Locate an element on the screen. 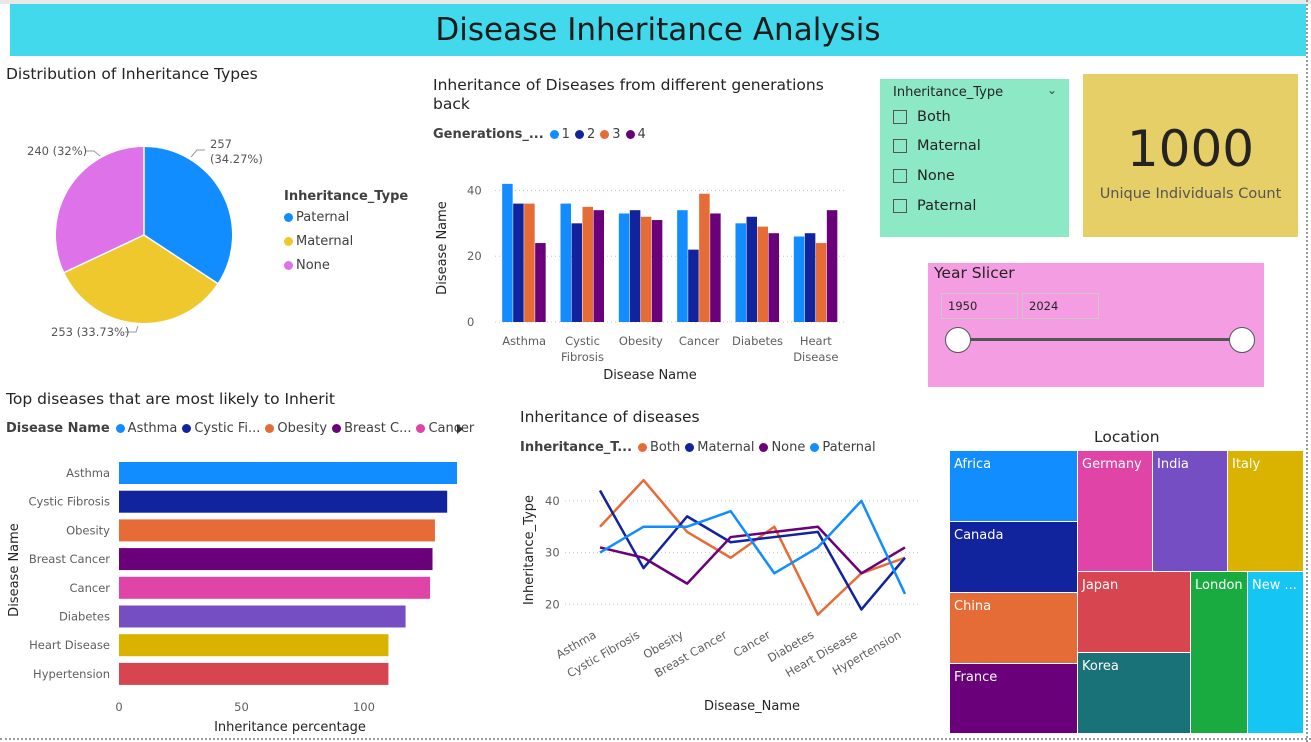 The image size is (1311, 742). bar-obesity-gen2 is located at coordinates (635, 266).